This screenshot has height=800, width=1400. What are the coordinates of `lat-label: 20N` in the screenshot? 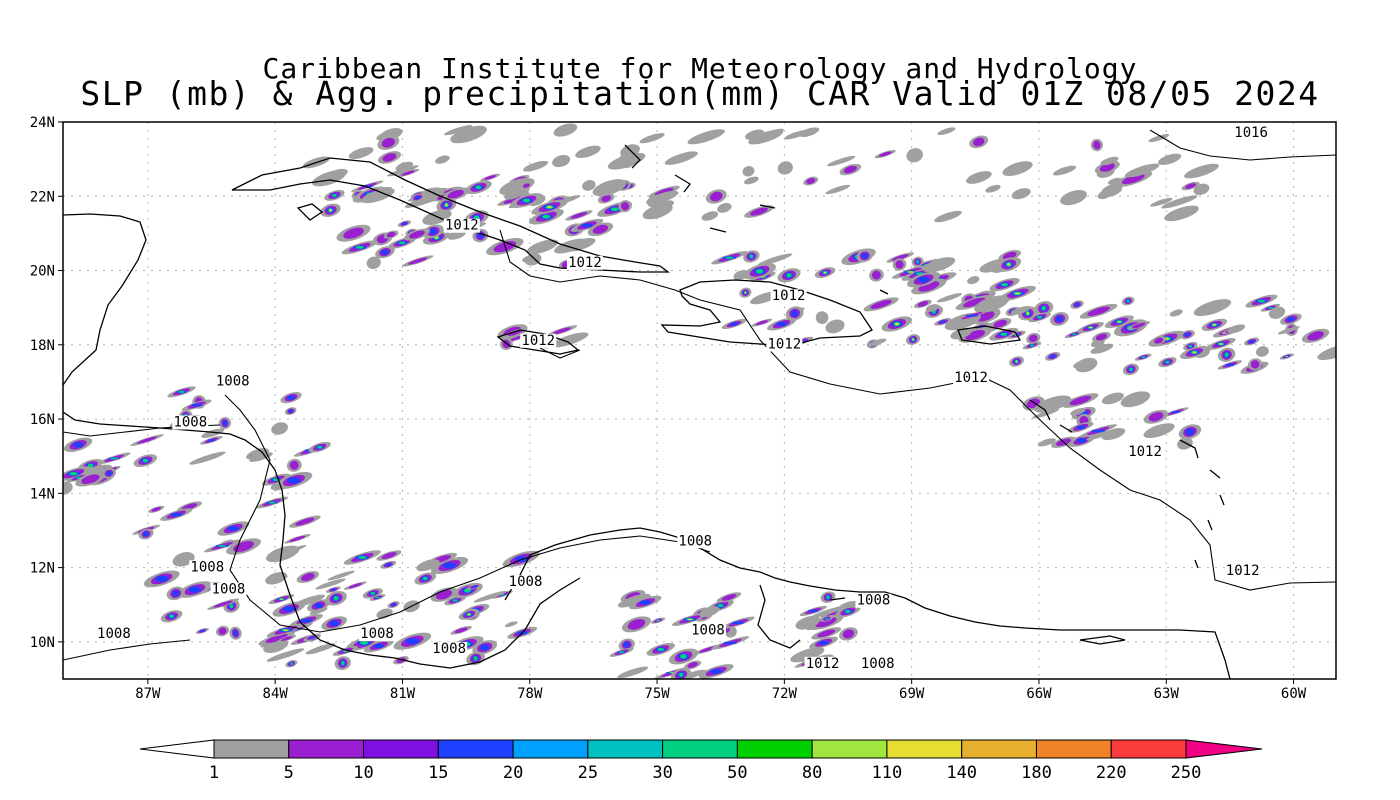 It's located at (42, 272).